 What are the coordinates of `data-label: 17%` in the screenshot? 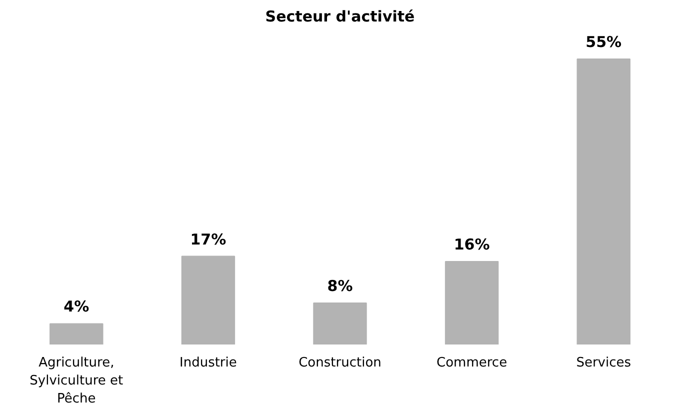 It's located at (208, 239).